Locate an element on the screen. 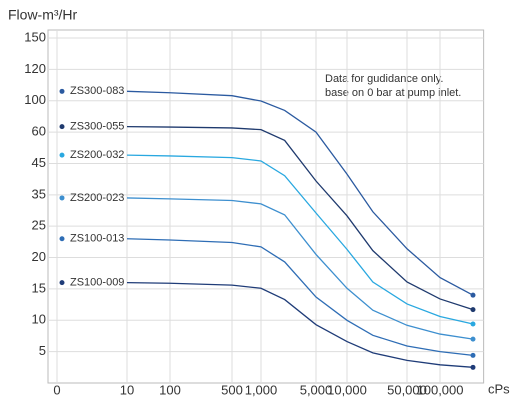 The width and height of the screenshot is (532, 407). y-tick-label: 100 is located at coordinates (35, 99).